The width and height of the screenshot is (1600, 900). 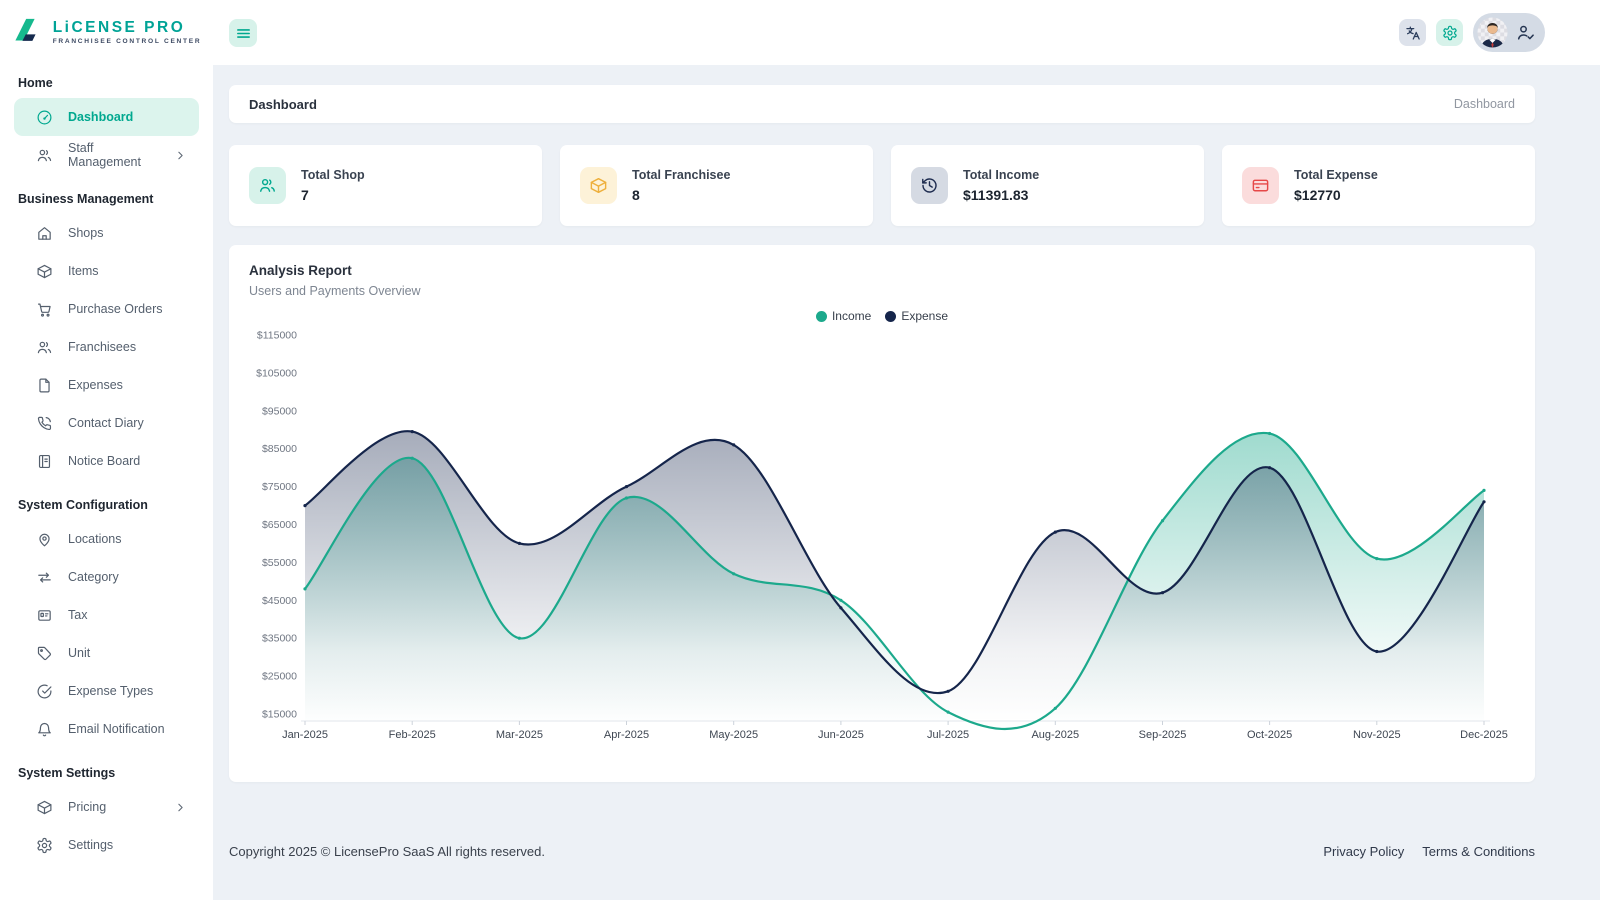 I want to click on legend-item-expense: Expense, so click(x=916, y=316).